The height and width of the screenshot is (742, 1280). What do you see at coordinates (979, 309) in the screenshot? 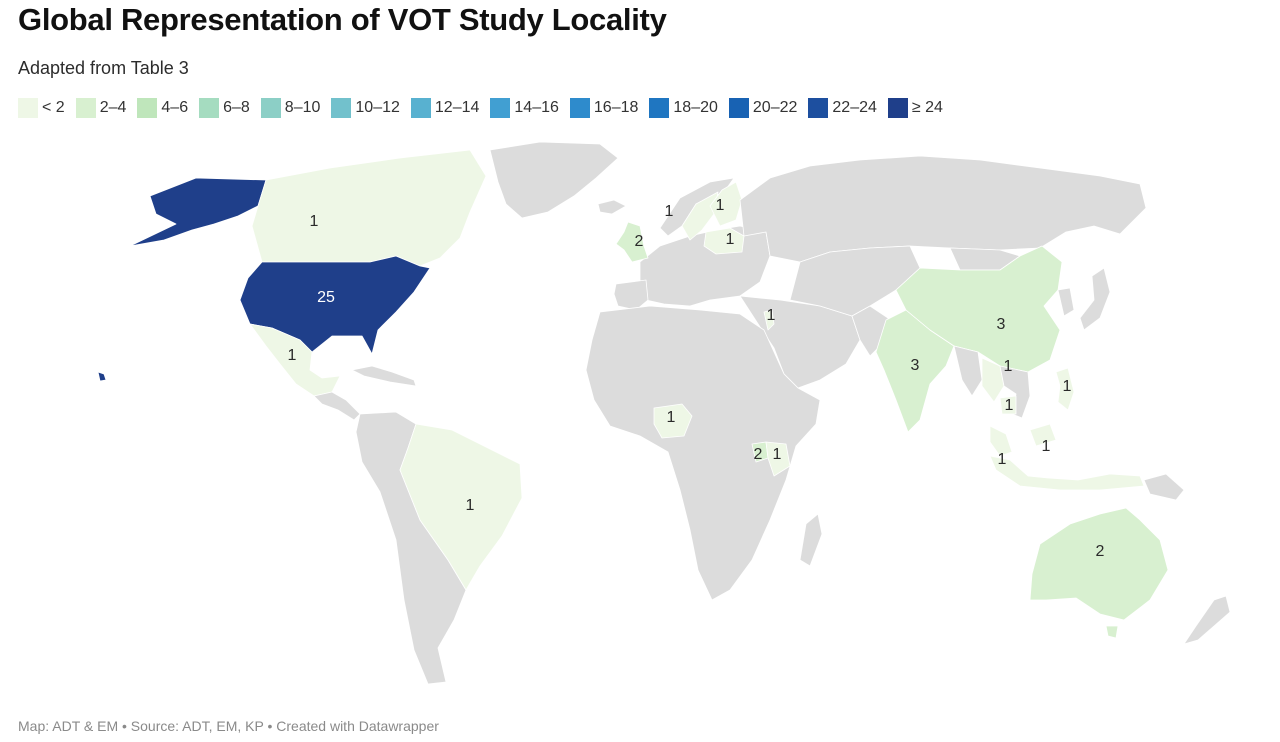
I see `region-china` at bounding box center [979, 309].